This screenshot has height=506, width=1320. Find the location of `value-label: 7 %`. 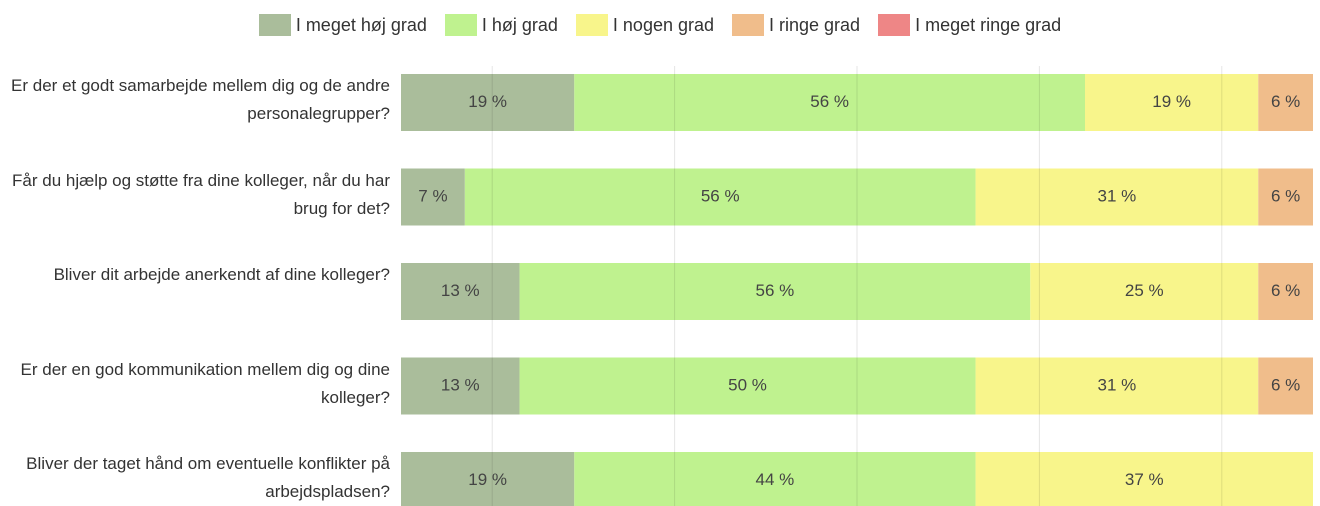

value-label: 7 % is located at coordinates (432, 195).